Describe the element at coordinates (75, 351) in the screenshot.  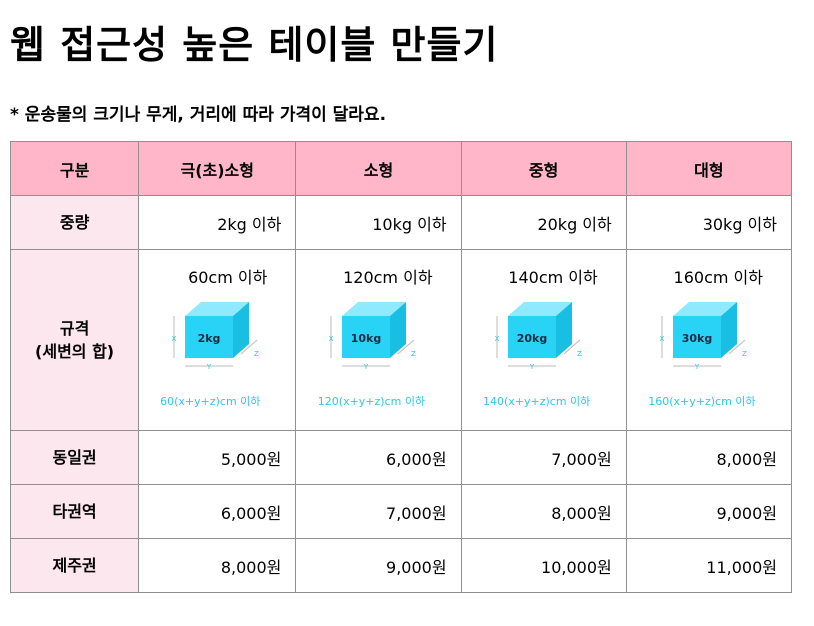
I see `size-label-line2: (세변의 합)` at that location.